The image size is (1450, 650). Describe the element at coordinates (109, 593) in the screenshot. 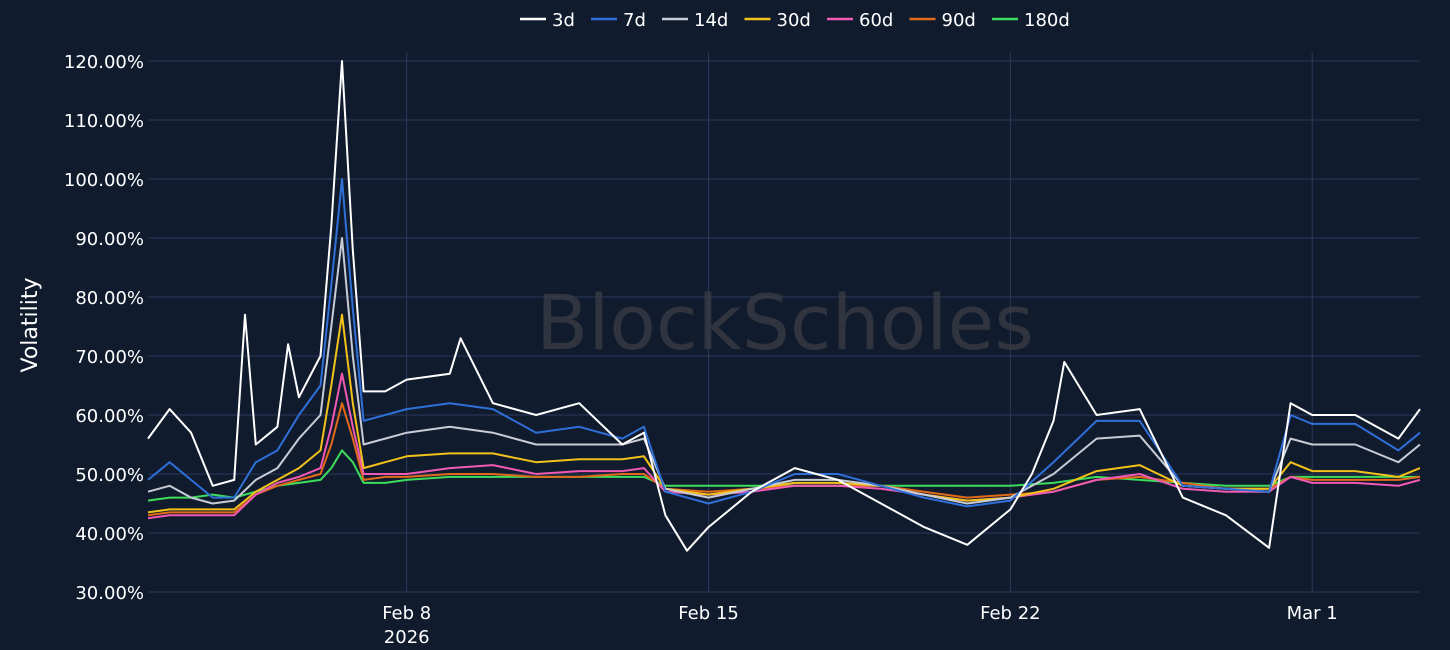

I see `y-tick-label: 30.00%` at that location.